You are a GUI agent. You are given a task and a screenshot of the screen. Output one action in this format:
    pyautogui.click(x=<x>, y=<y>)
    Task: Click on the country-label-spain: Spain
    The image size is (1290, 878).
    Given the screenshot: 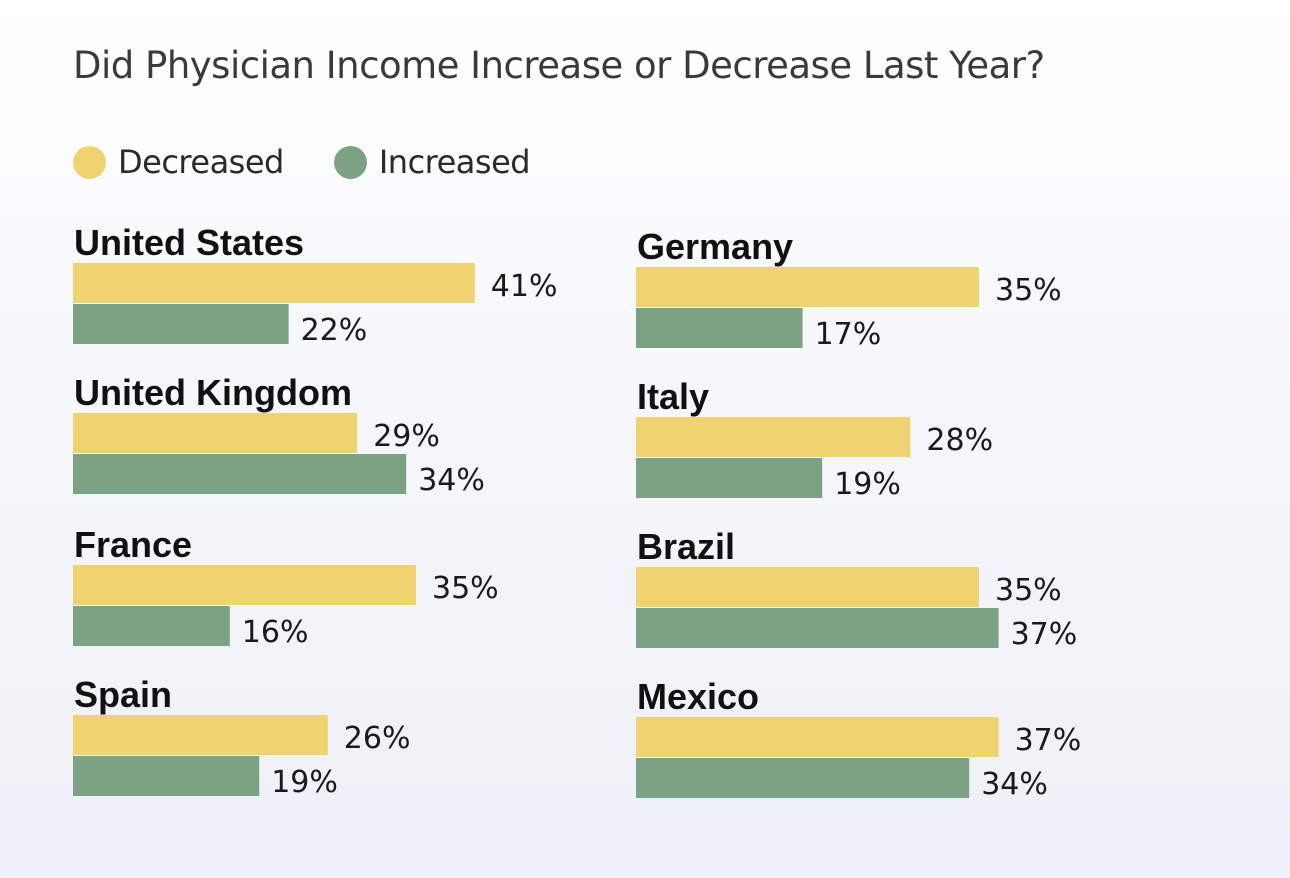 What is the action you would take?
    pyautogui.click(x=123, y=694)
    